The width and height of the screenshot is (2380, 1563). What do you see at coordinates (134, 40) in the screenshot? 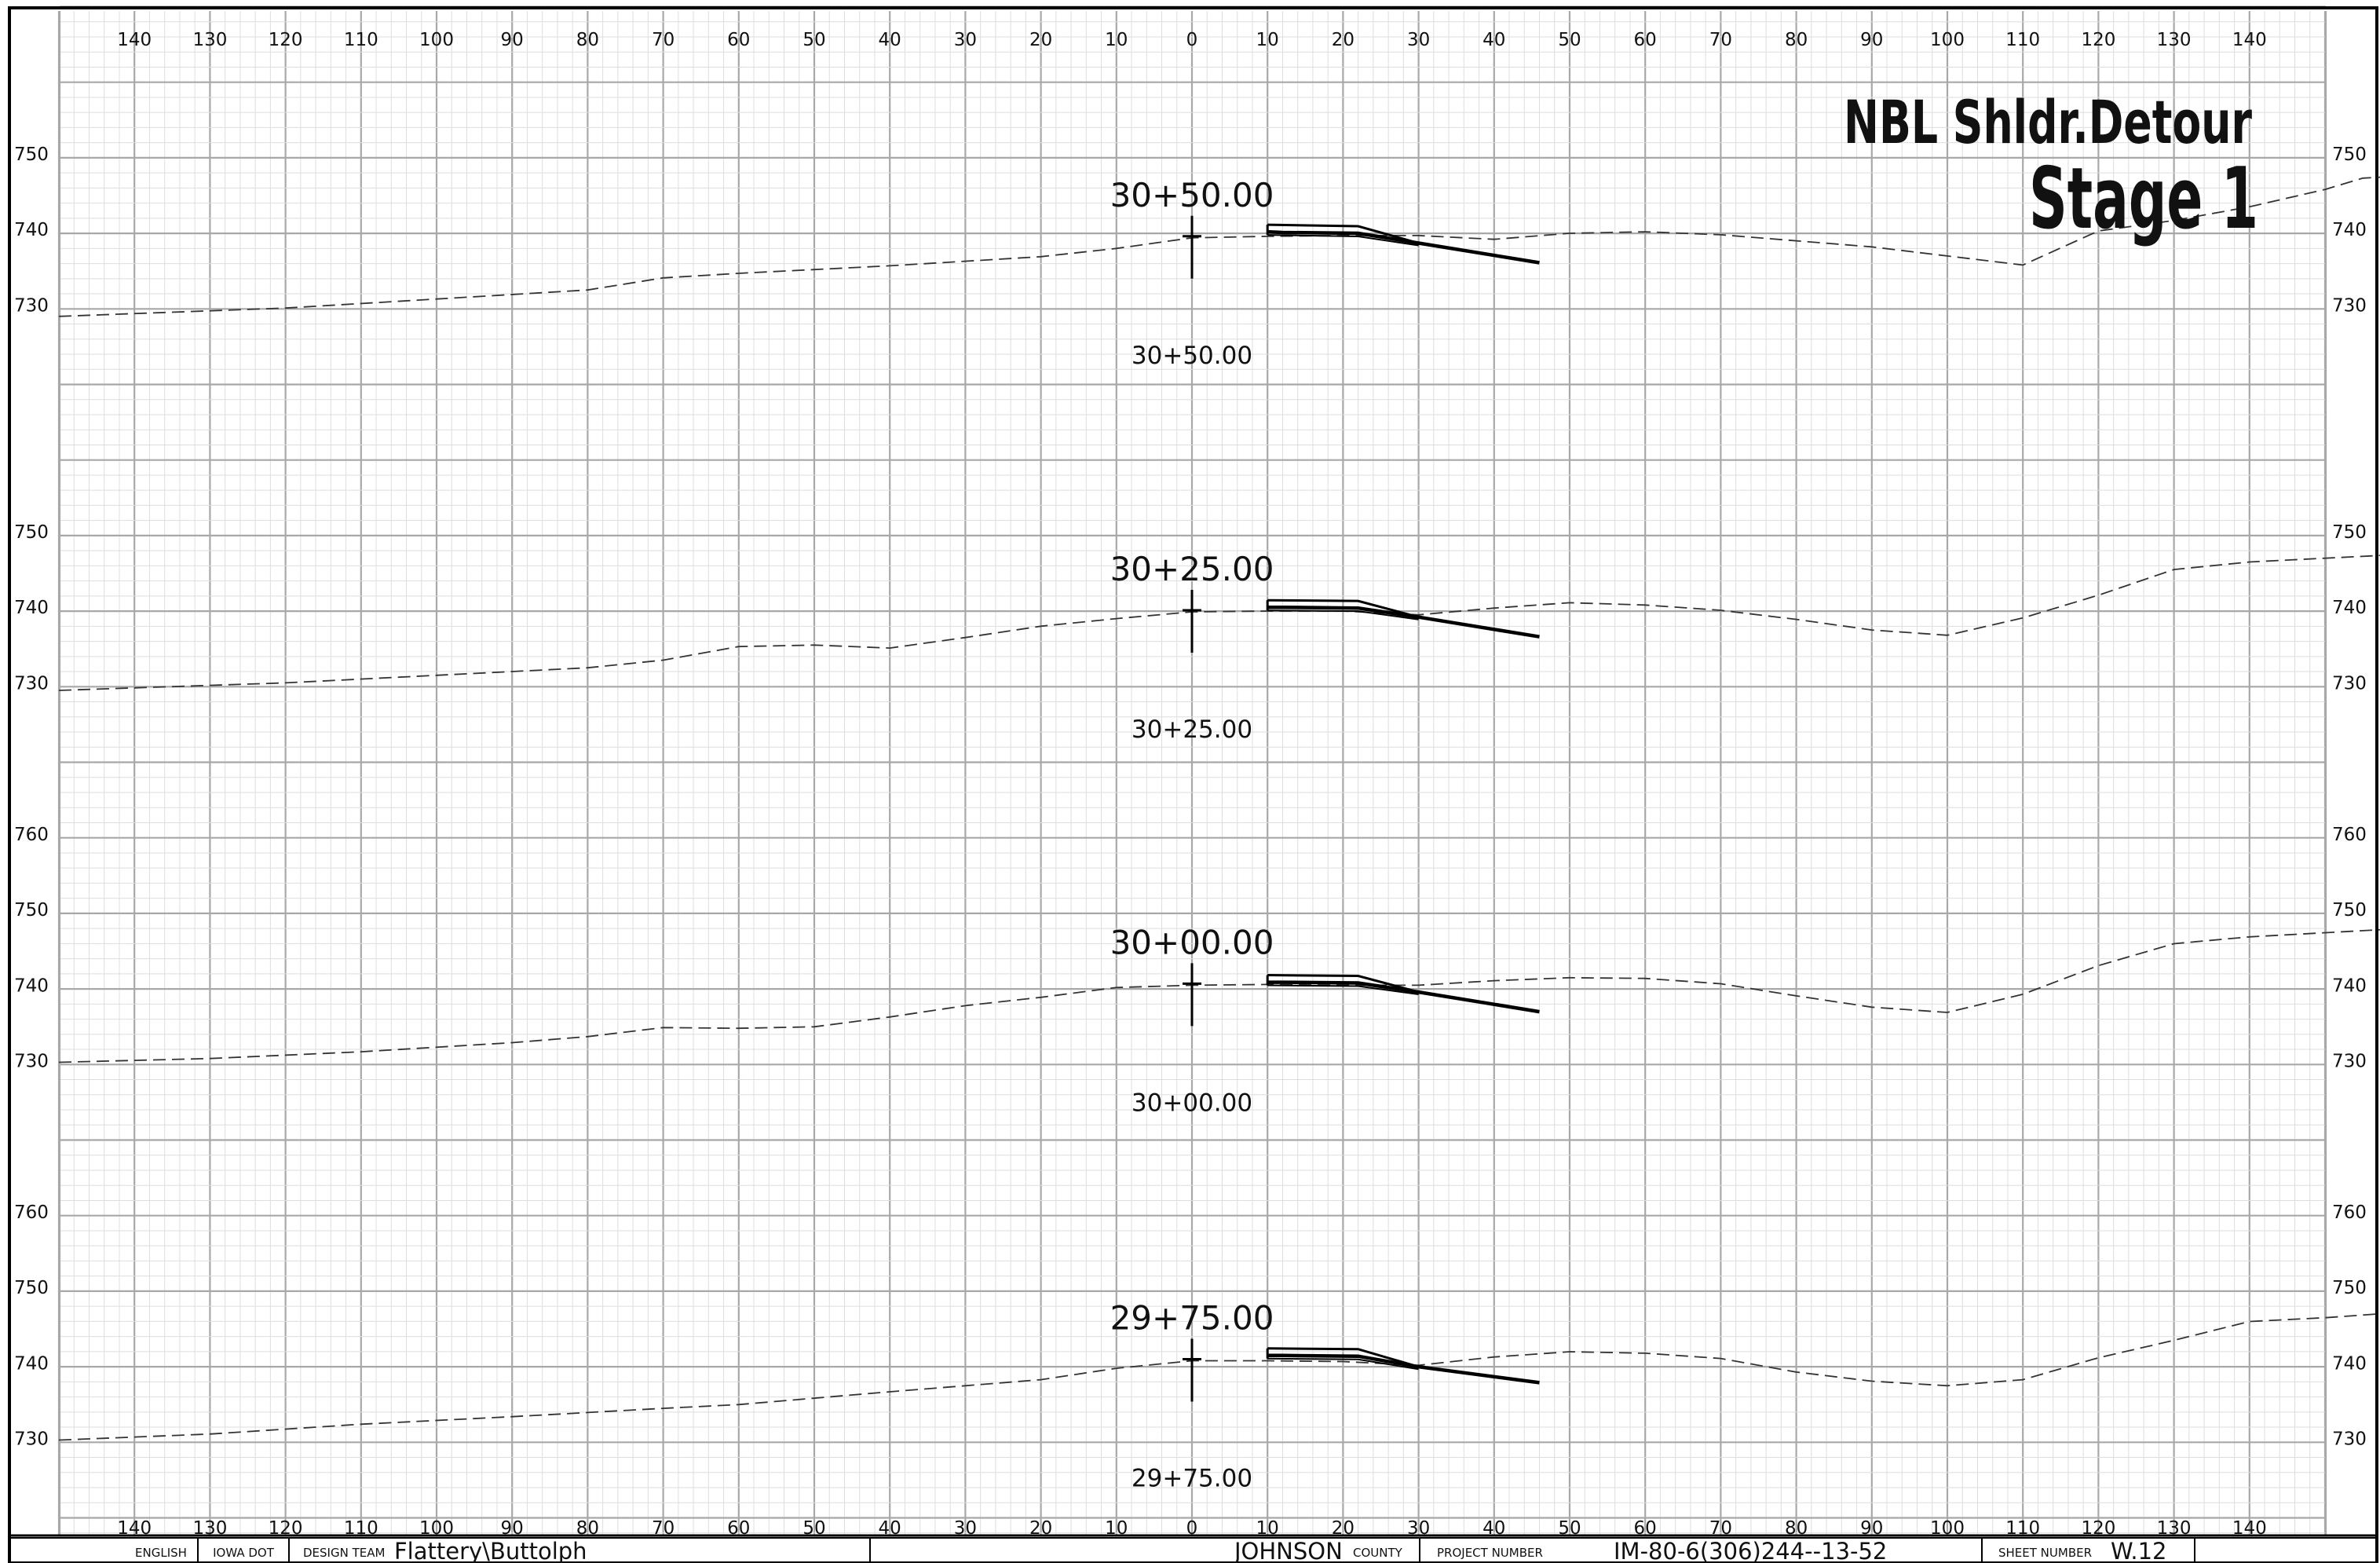
I see `offset-tick-label: 140` at bounding box center [134, 40].